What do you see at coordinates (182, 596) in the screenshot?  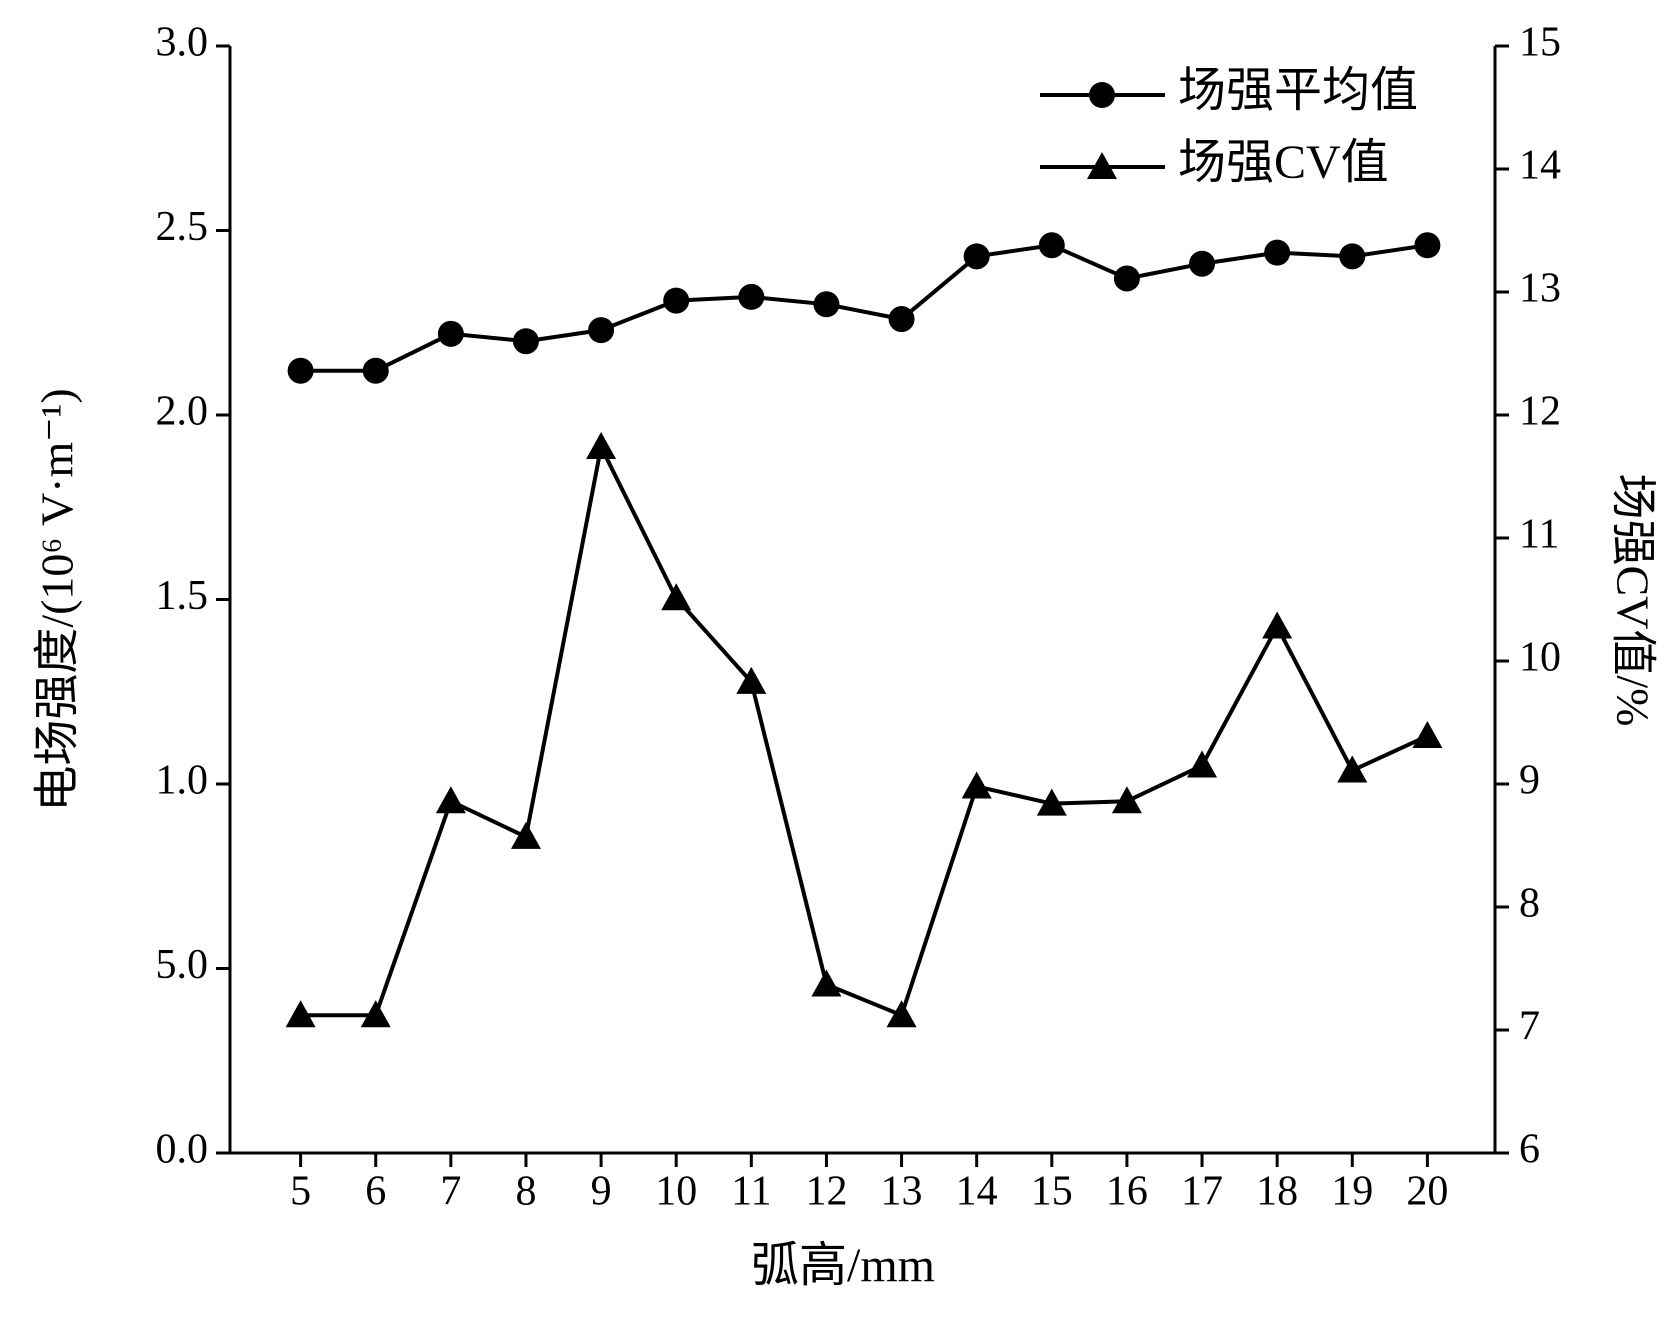 I see `y-tick-label: 1.5` at bounding box center [182, 596].